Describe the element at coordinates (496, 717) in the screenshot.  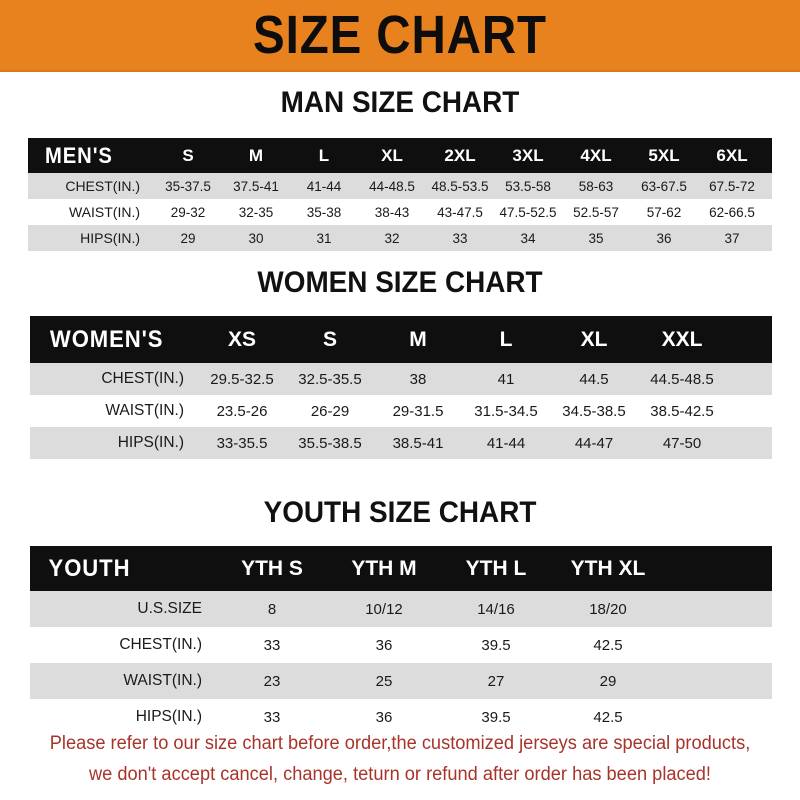
I see `youth-cell: 39.5` at that location.